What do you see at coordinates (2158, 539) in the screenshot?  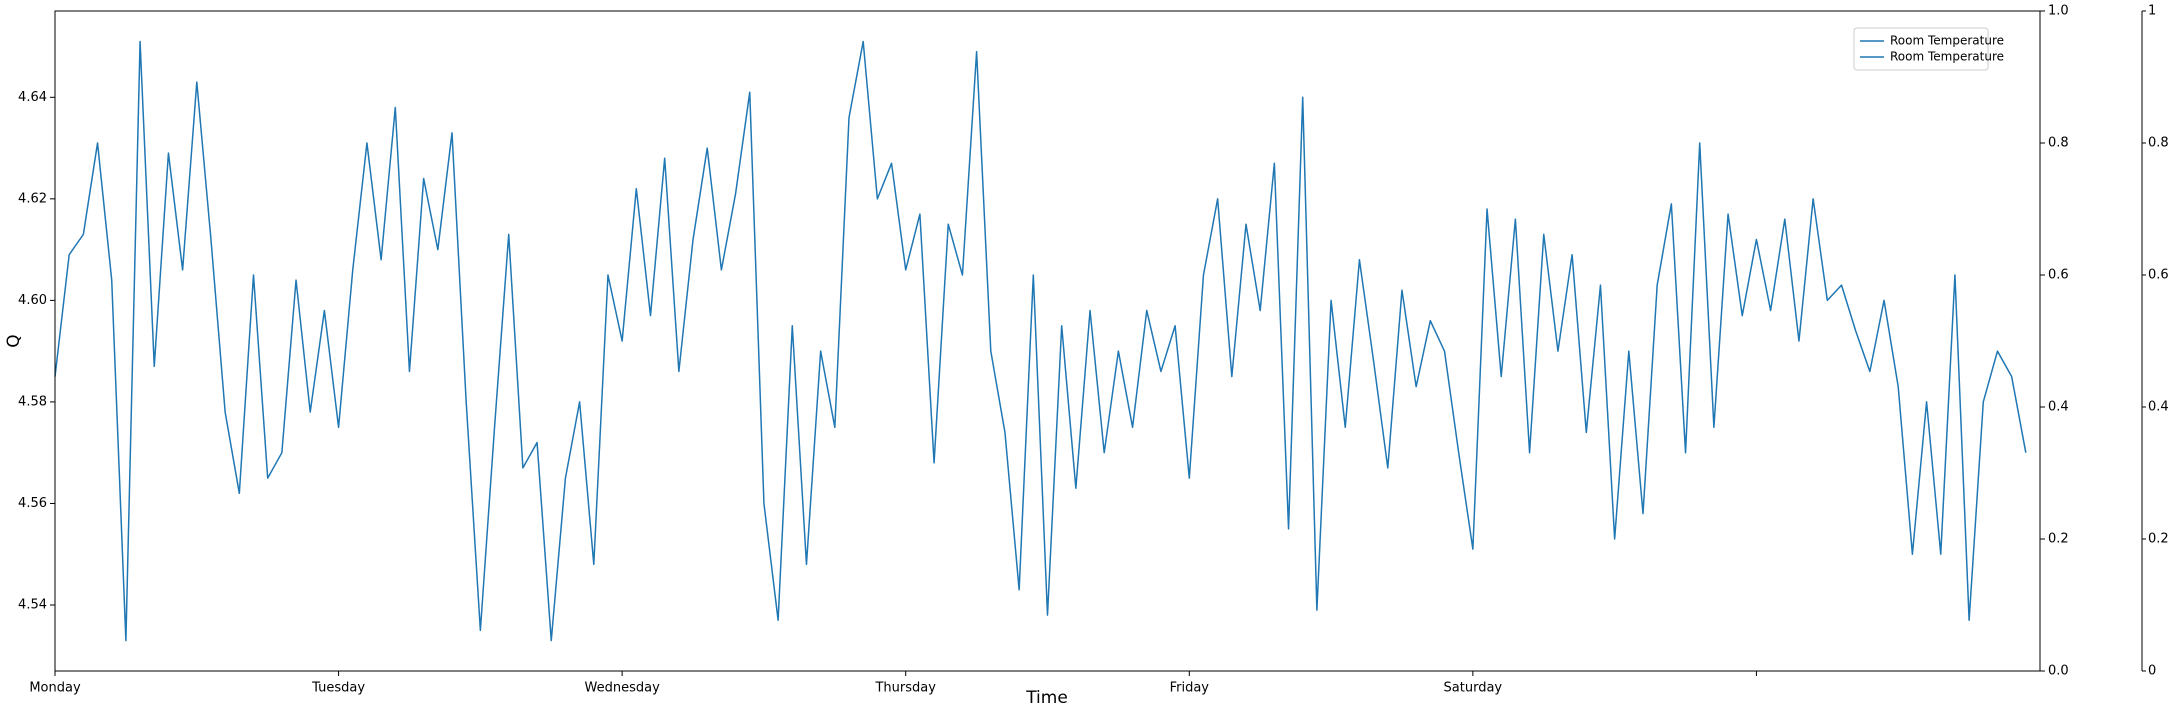 I see `y3-tick-label: 0.2` at bounding box center [2158, 539].